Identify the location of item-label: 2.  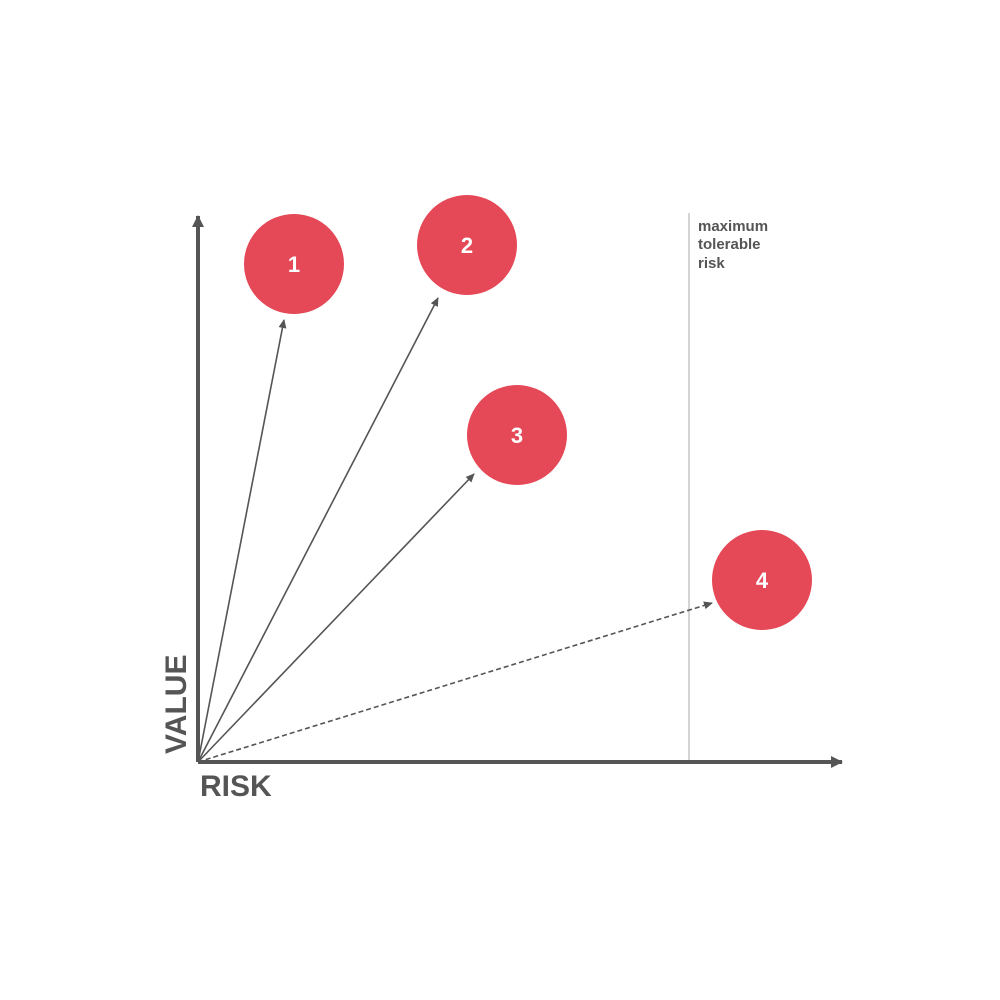
(467, 245).